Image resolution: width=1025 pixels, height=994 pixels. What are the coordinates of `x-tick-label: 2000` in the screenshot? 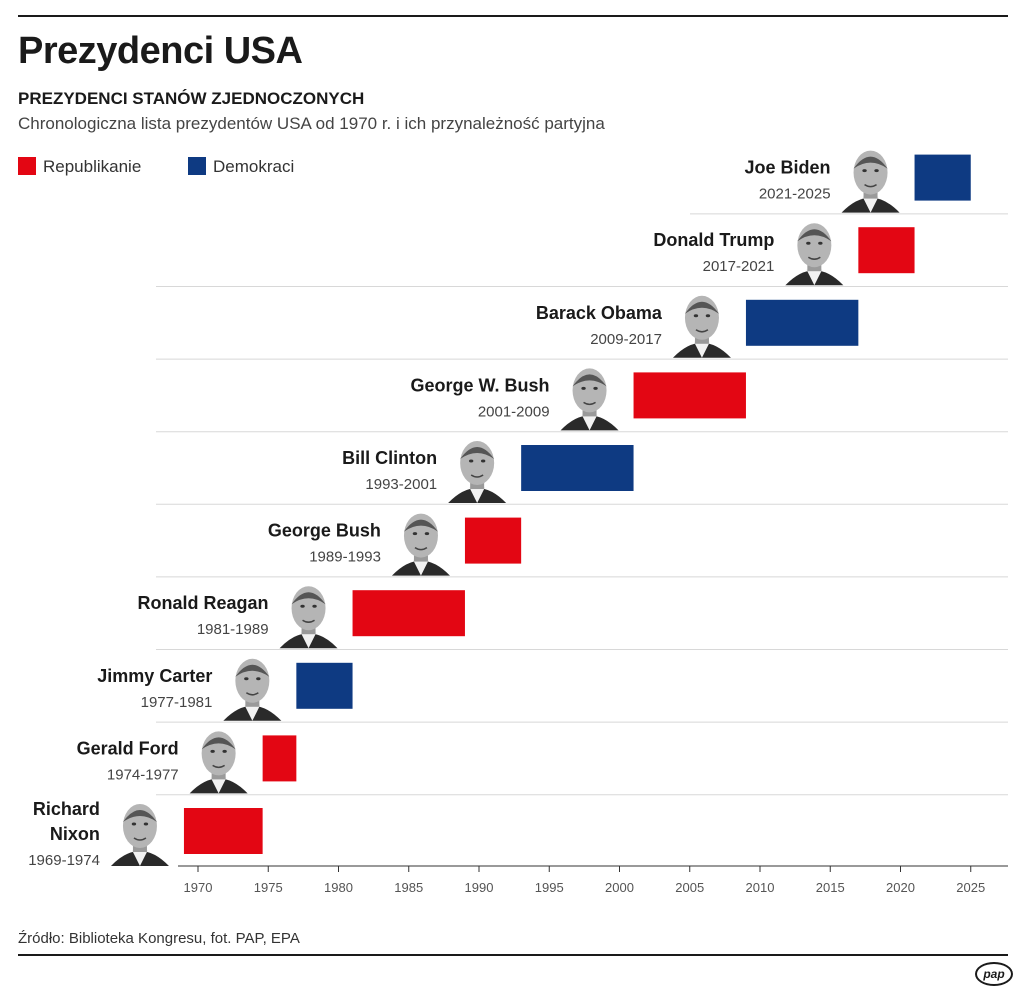 It's located at (619, 887).